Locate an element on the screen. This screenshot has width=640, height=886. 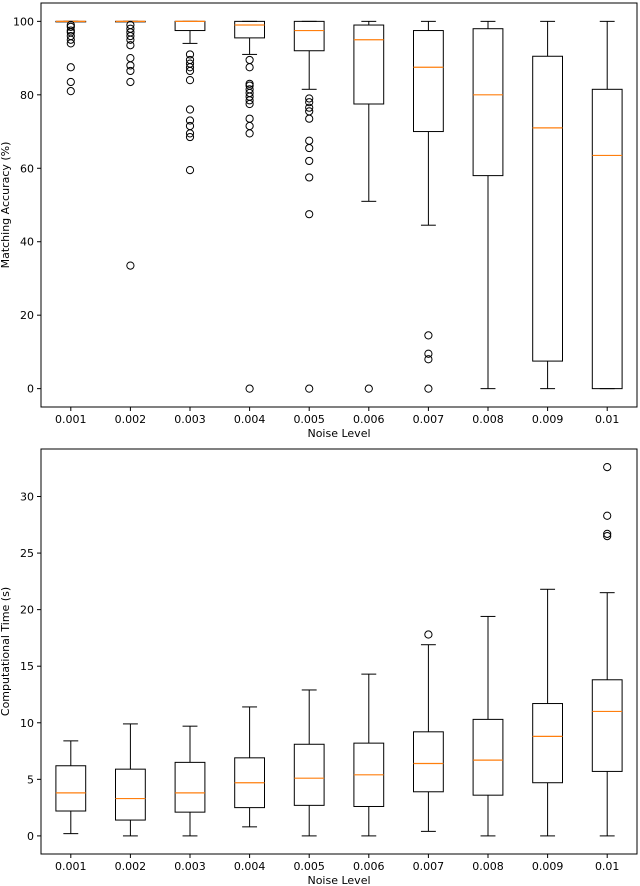
box-group-0.008 is located at coordinates (488, 205).